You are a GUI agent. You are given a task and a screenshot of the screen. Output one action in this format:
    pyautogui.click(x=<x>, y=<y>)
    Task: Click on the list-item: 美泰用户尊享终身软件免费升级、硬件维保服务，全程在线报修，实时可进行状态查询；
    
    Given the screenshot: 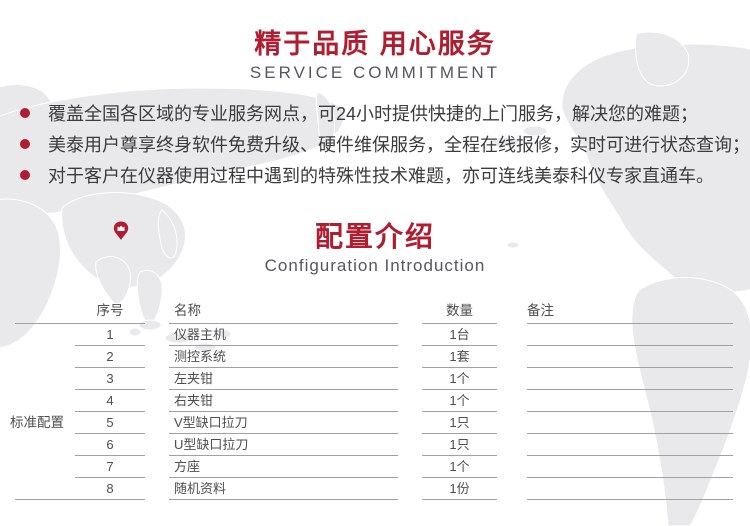 What is the action you would take?
    pyautogui.click(x=385, y=143)
    